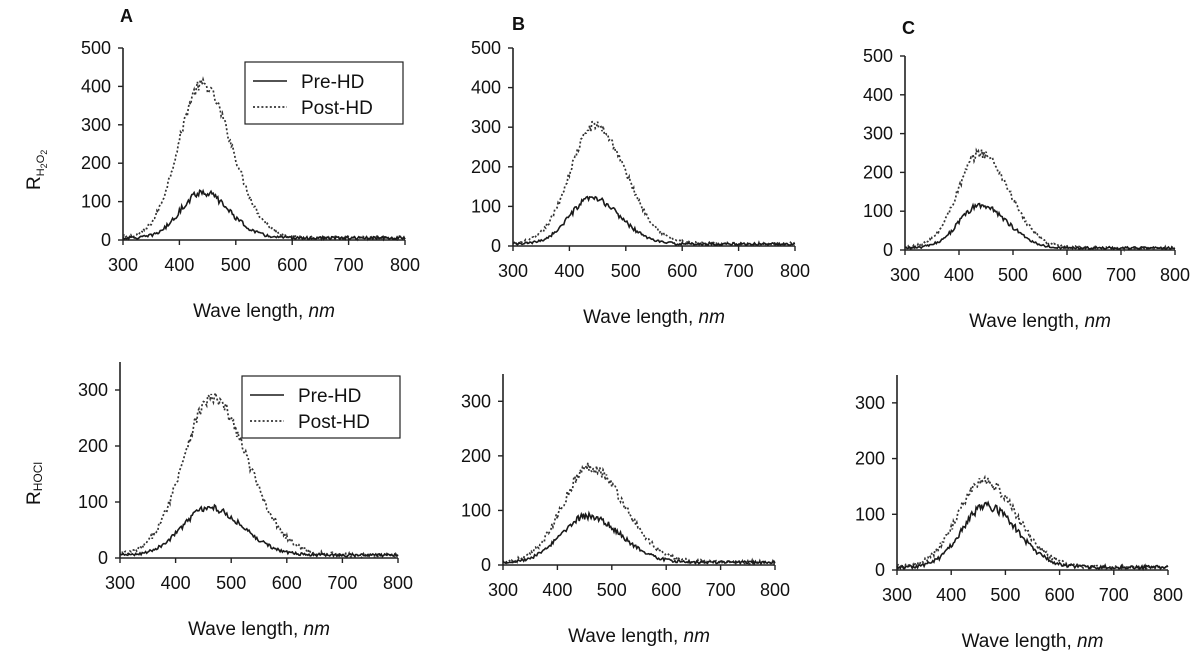  I want to click on svg-text: RH2O2, so click(36, 170).